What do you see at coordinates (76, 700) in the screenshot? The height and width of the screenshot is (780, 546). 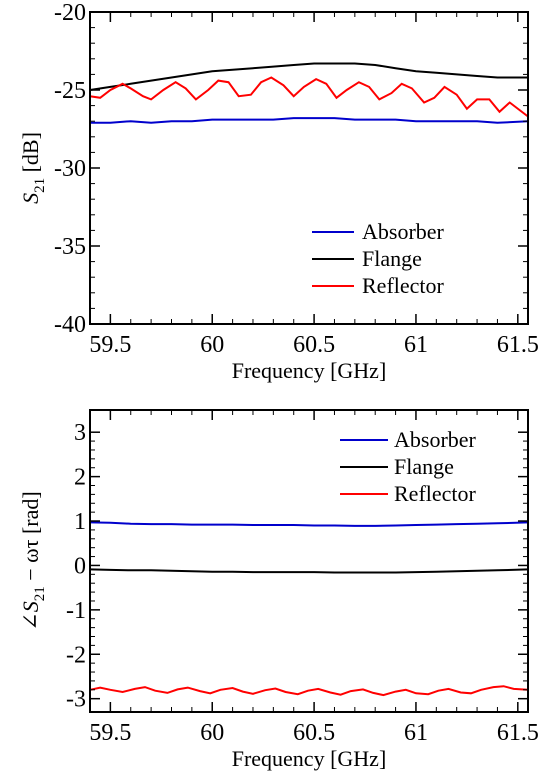 I see `y-tick-label: -3` at bounding box center [76, 700].